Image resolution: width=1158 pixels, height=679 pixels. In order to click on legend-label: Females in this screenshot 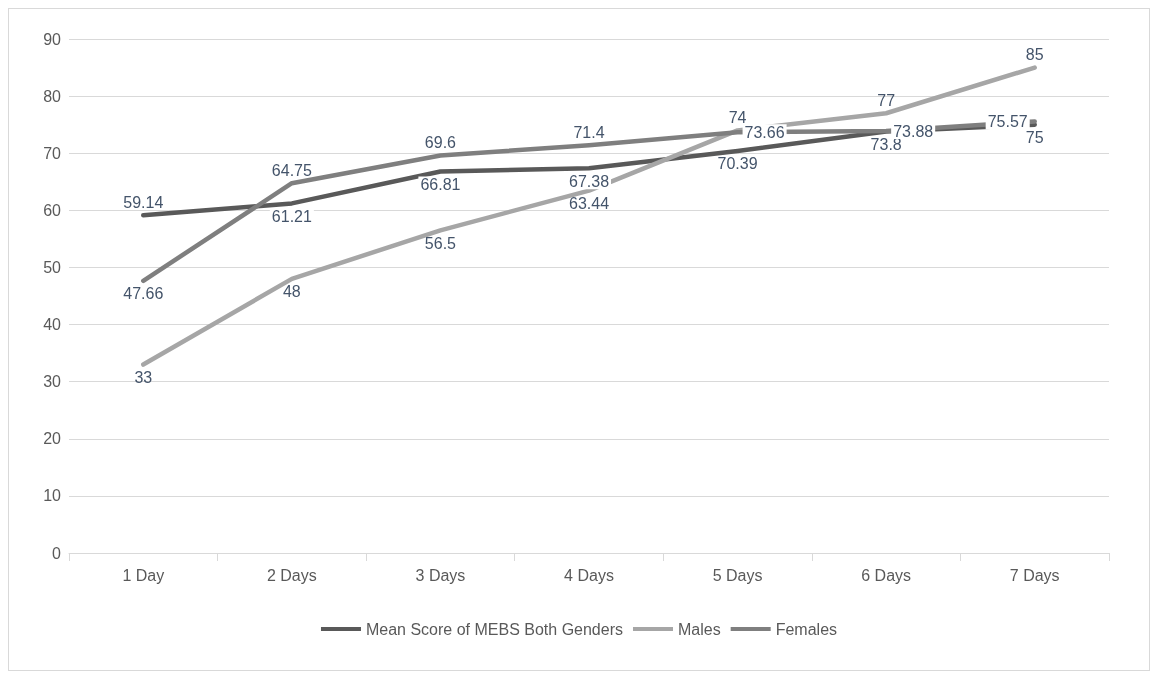, I will do `click(806, 629)`.